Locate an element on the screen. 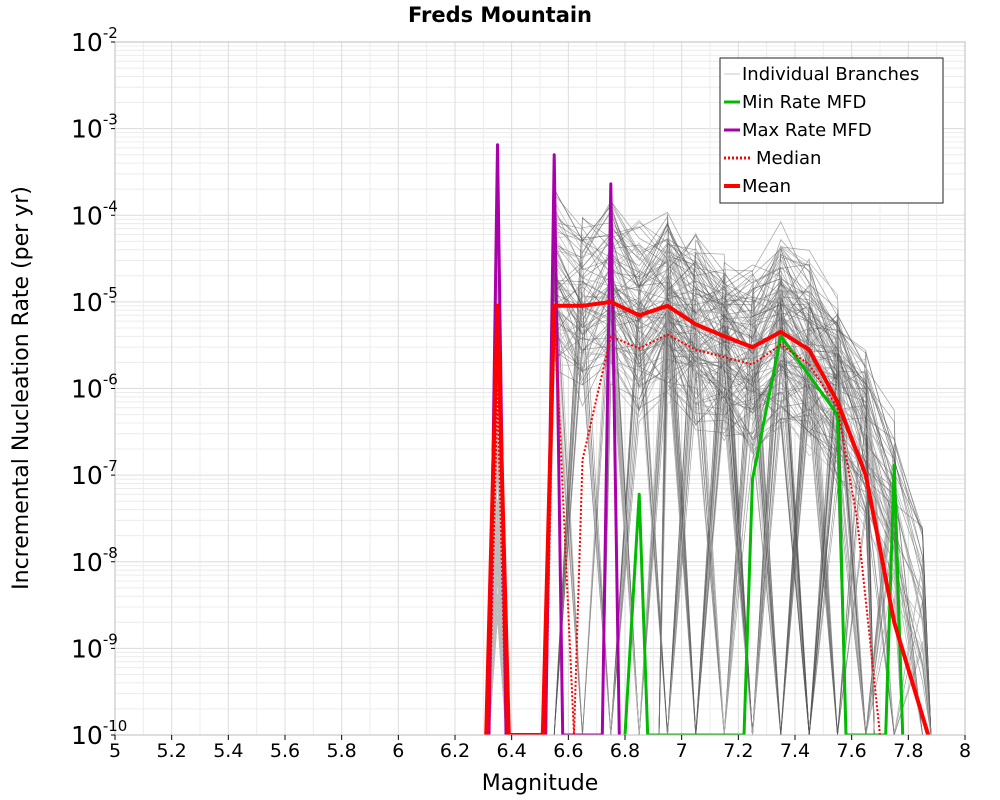  x-tick-label: 7 is located at coordinates (682, 751).